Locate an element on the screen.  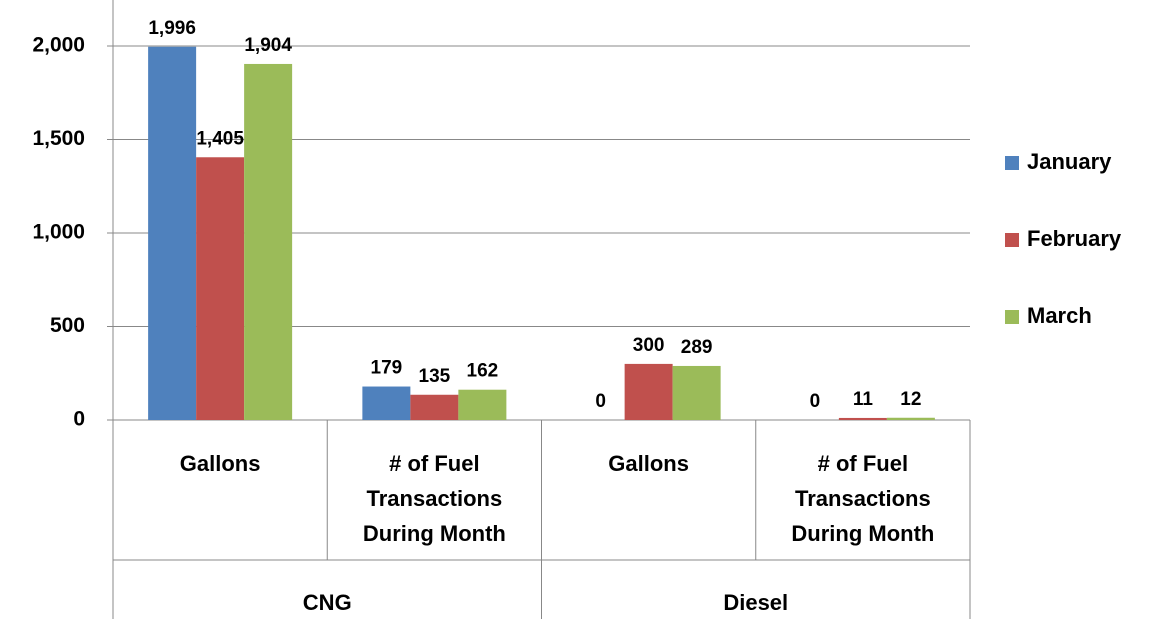
y-tick-label: 500 is located at coordinates (67, 325).